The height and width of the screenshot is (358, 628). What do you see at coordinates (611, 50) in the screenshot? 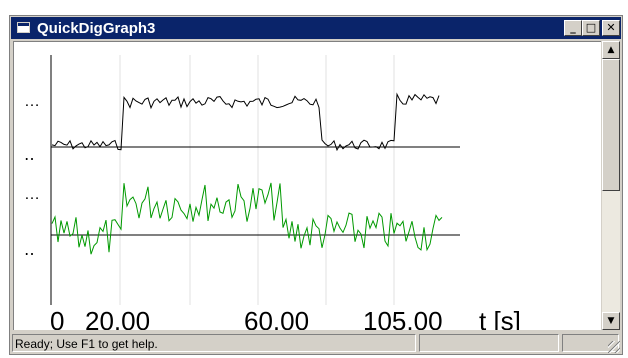
I see `scroll-up-button: ▲` at bounding box center [611, 50].